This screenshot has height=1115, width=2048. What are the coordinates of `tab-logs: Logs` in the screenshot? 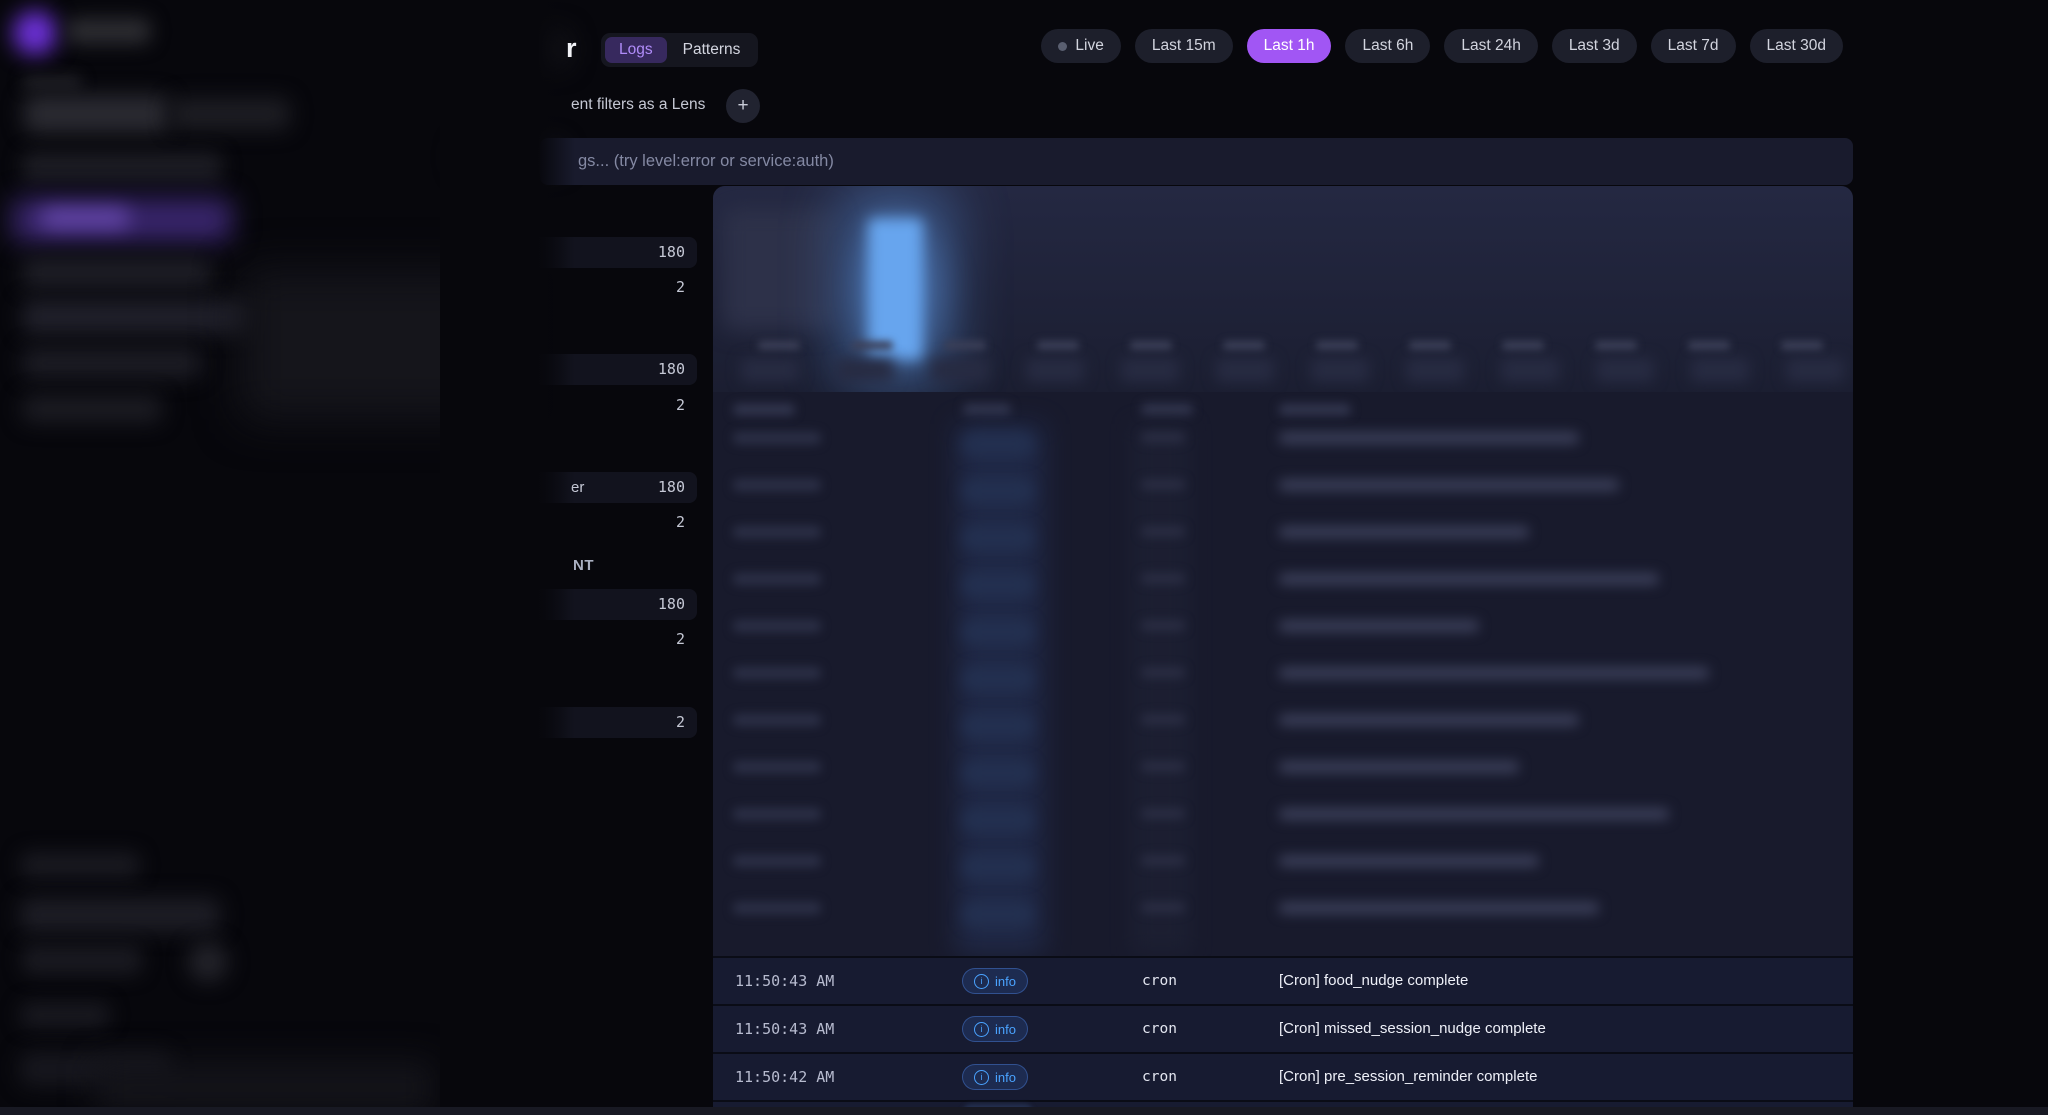 It's located at (636, 50).